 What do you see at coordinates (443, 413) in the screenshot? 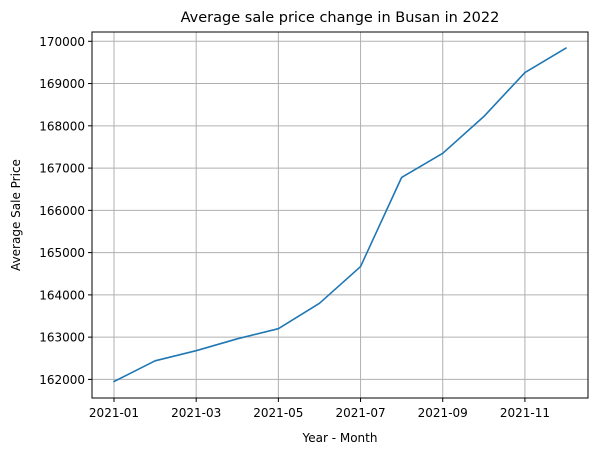
I see `x-tick-label: 2021-09` at bounding box center [443, 413].